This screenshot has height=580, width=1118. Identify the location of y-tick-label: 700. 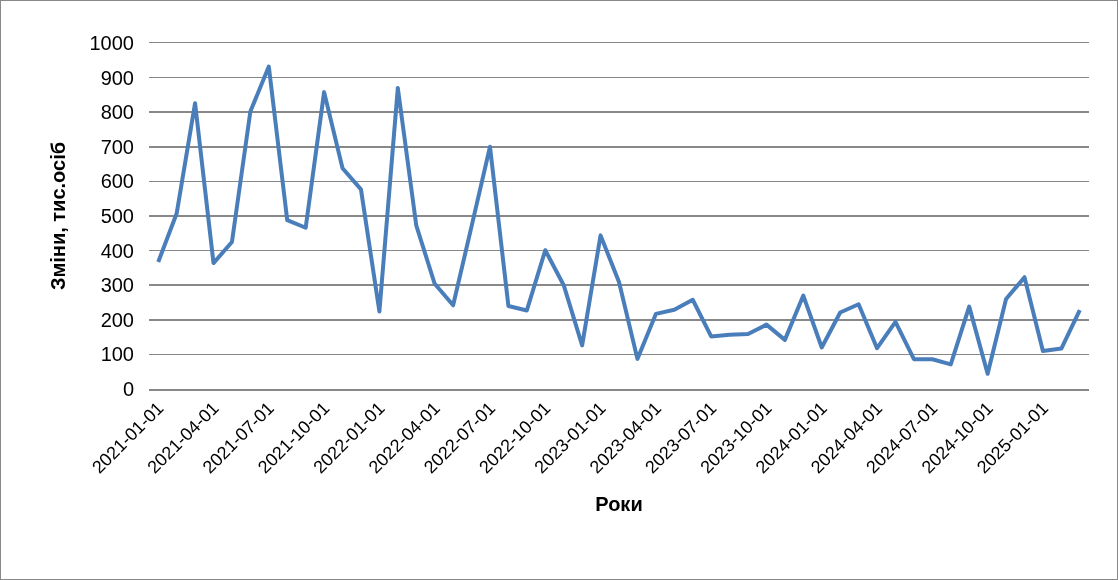
(117, 146).